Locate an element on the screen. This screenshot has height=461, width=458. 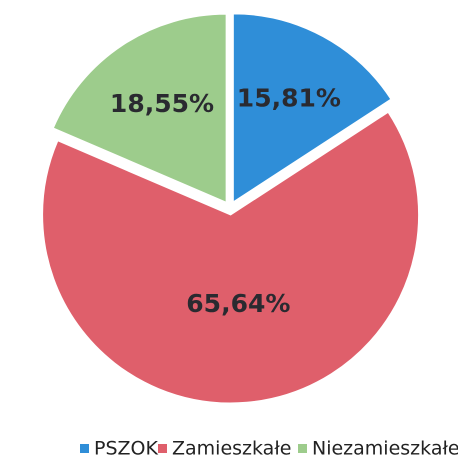
value-label: 65,64% is located at coordinates (238, 303).